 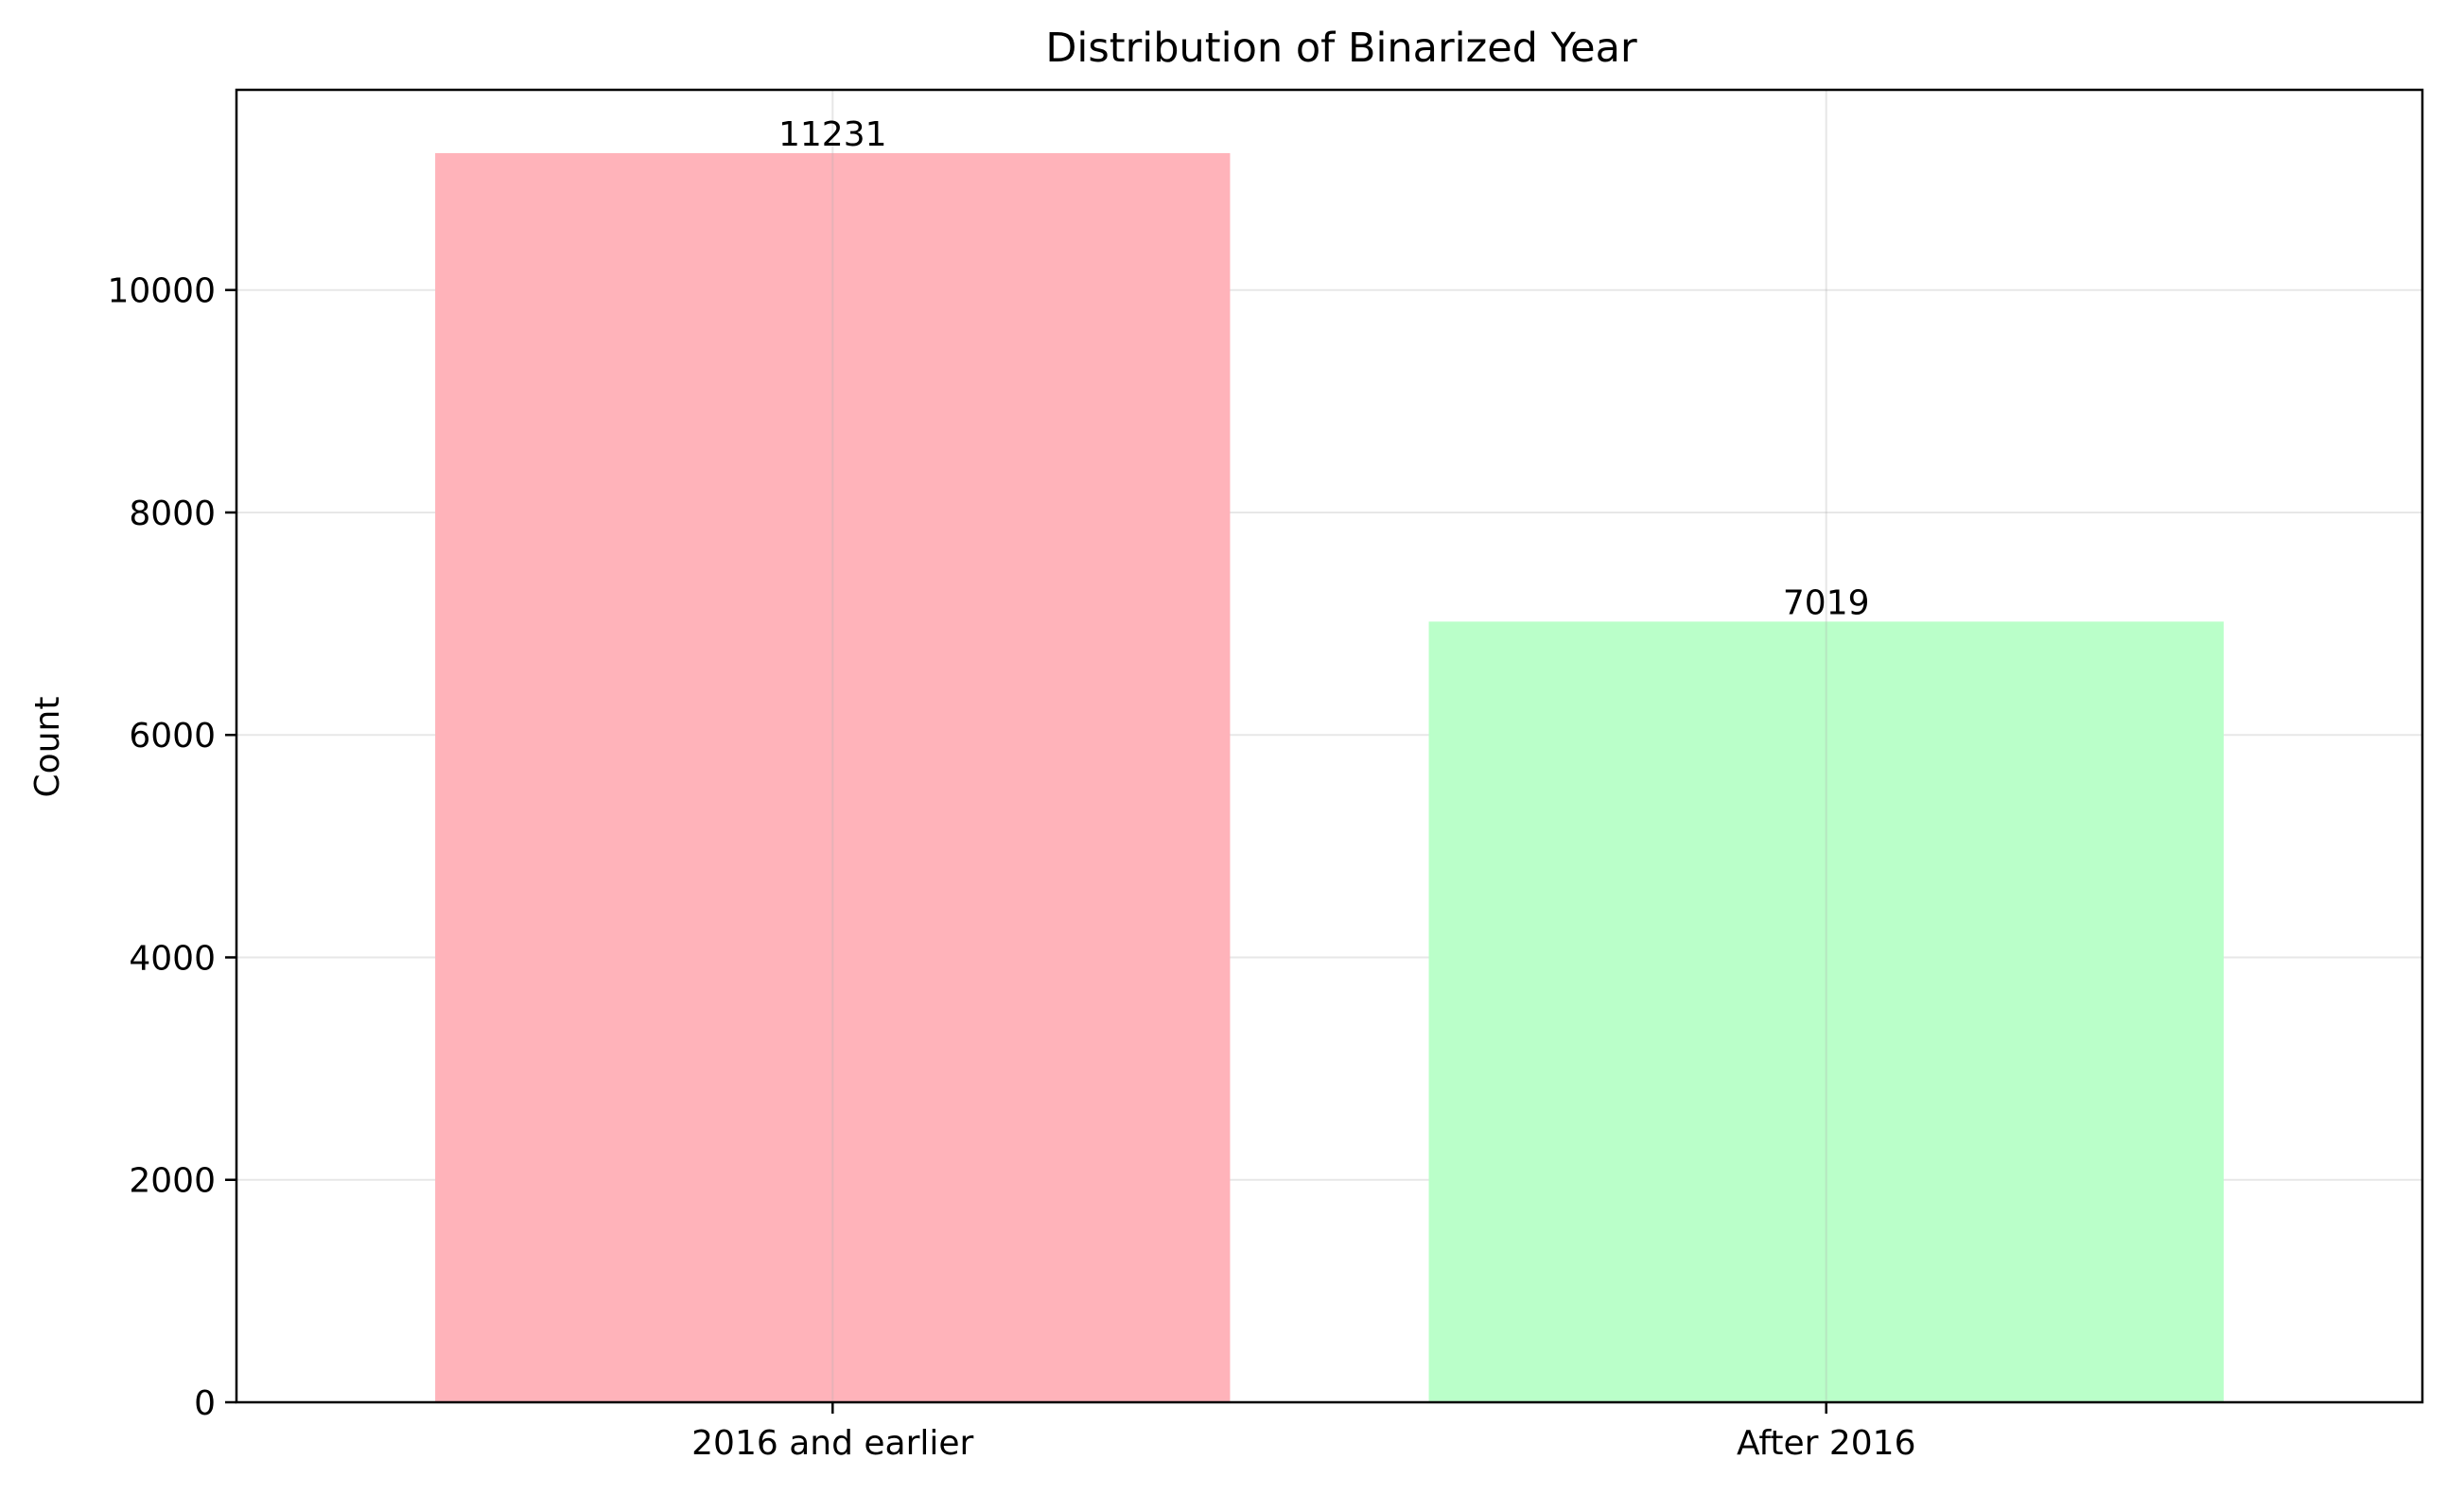 What do you see at coordinates (832, 135) in the screenshot?
I see `bar-value-label: 11231` at bounding box center [832, 135].